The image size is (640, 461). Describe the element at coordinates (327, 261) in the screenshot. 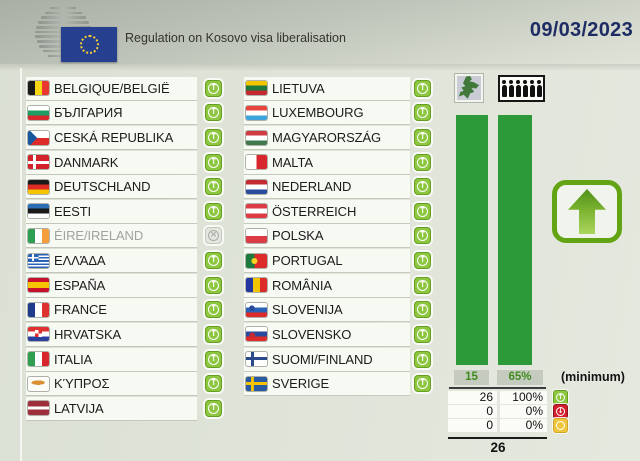

I see `country-strip: PORTUGAL` at that location.